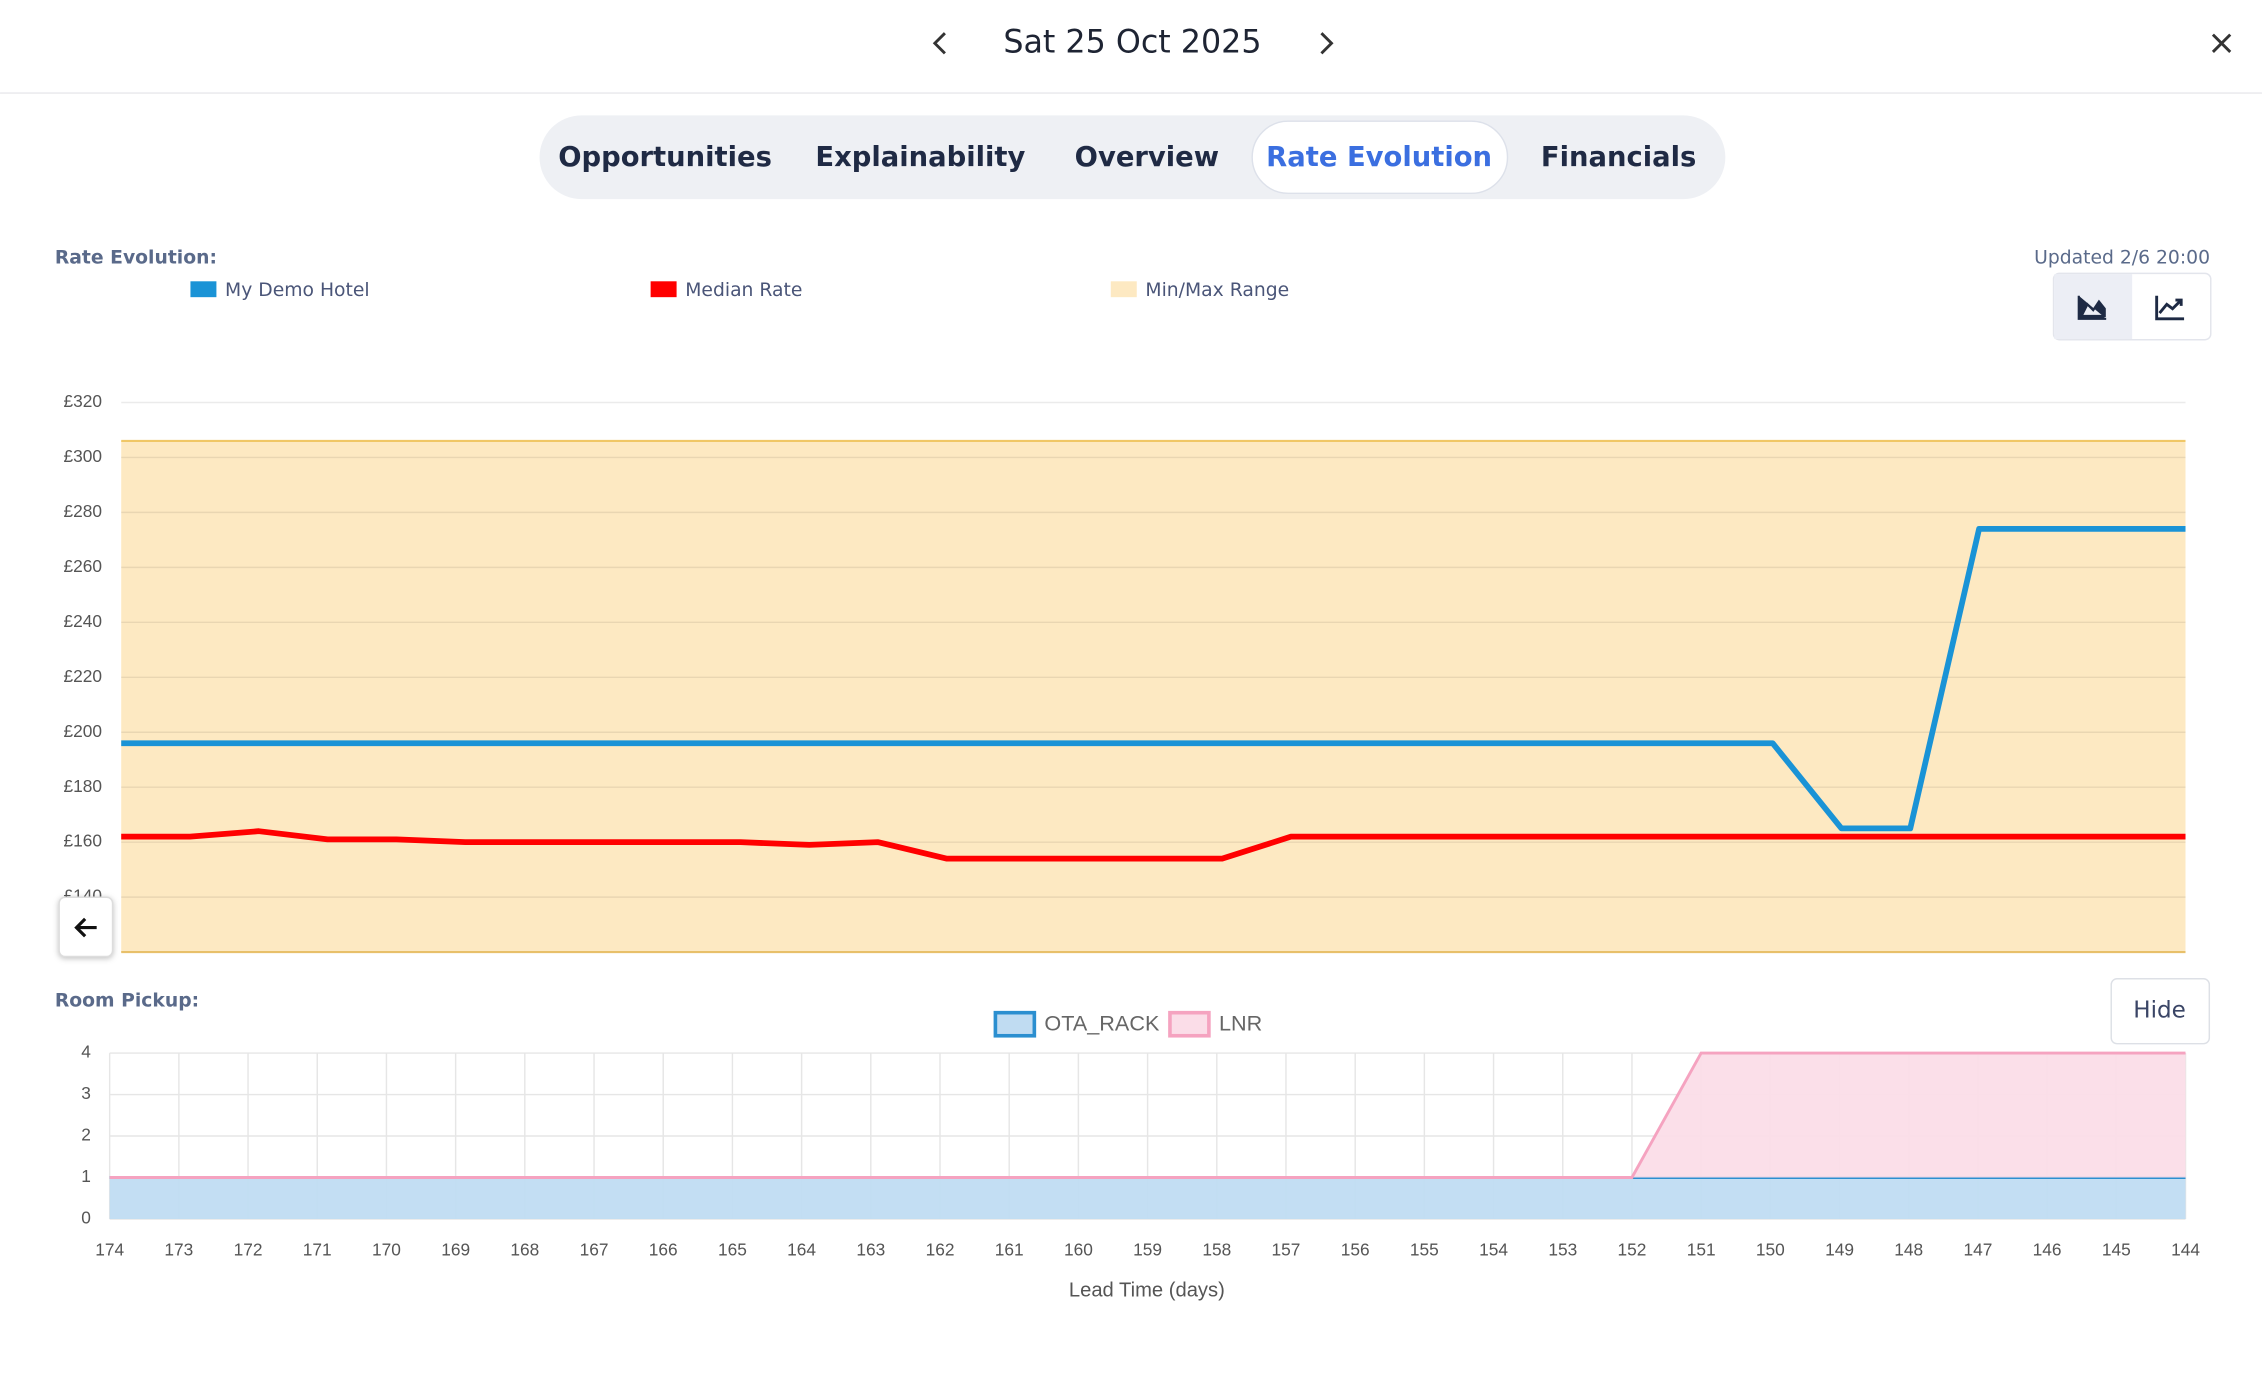  Describe the element at coordinates (297, 290) in the screenshot. I see `legend-label: My Demo Hotel` at that location.